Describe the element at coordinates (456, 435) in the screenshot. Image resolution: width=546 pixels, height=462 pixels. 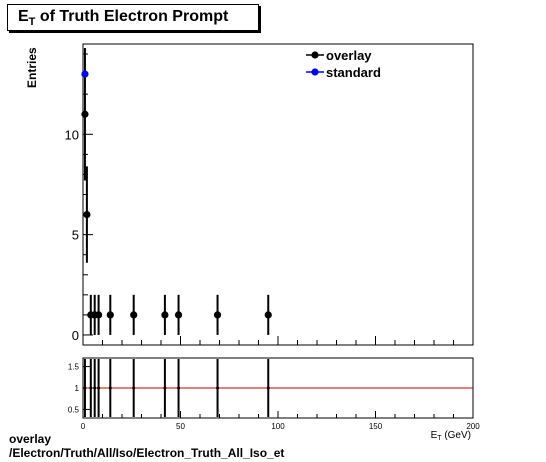
I see `x-axis-label-unit: (GeV)` at that location.